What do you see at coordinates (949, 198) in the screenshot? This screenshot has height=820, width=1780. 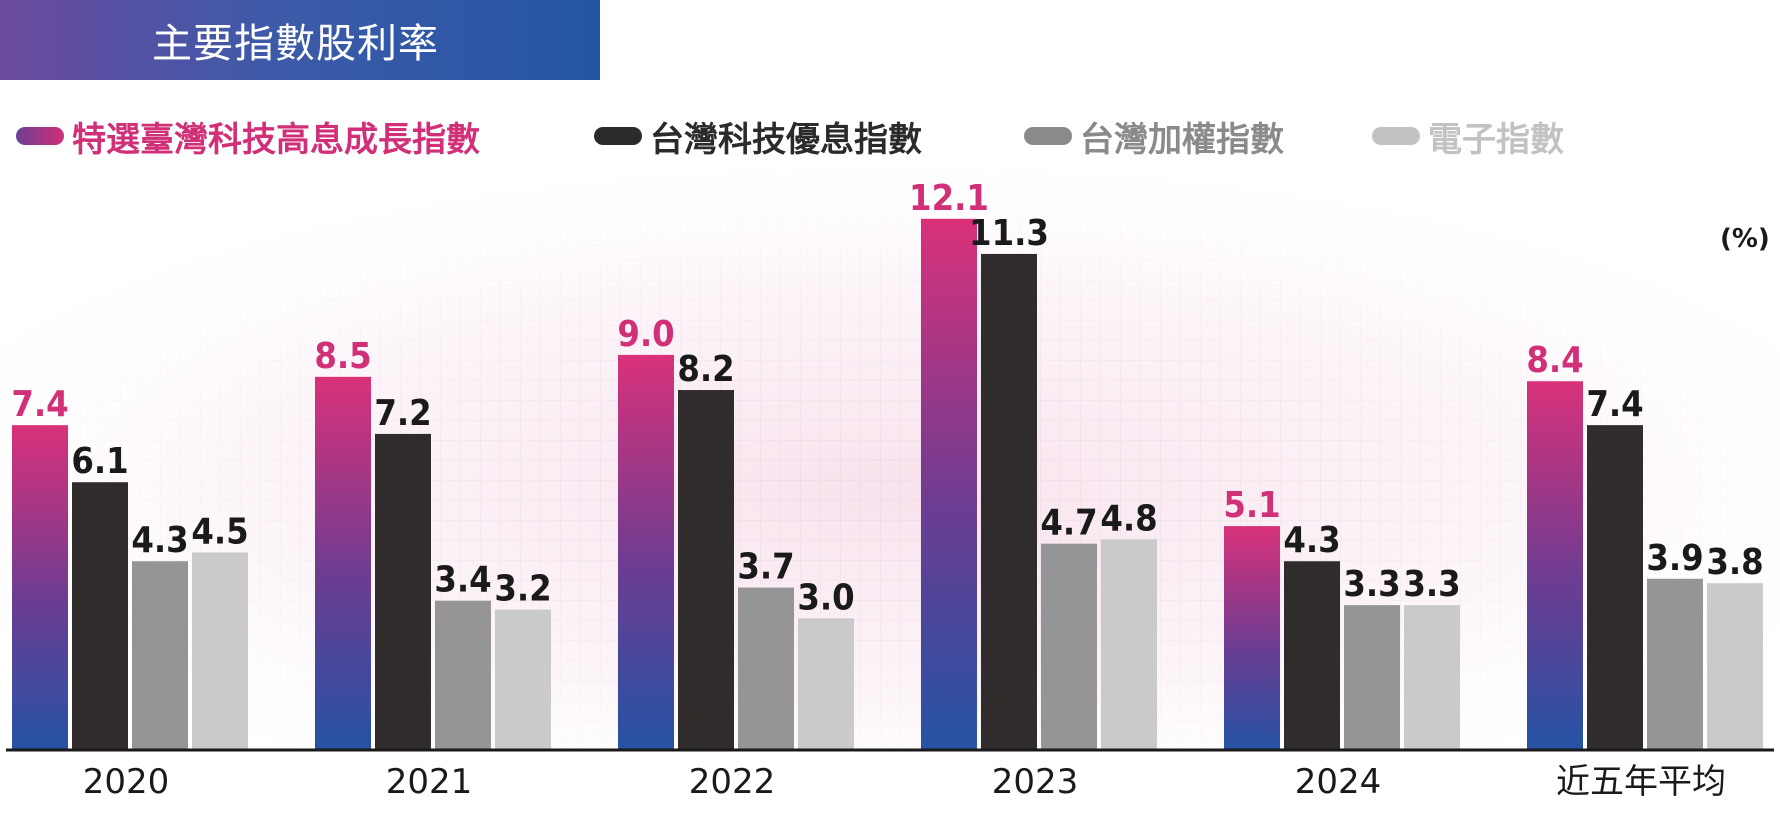 I see `value-label-2023-series-1: 12.1` at bounding box center [949, 198].